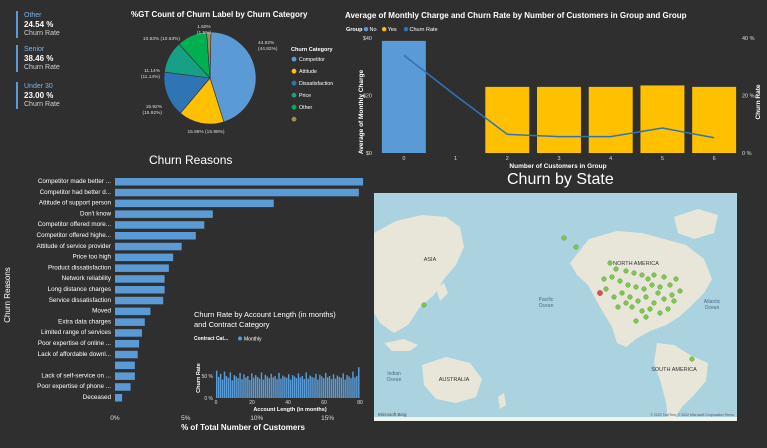 The image size is (767, 448). Describe the element at coordinates (312, 60) in the screenshot. I see `pie-legend-item: Competitor` at that location.